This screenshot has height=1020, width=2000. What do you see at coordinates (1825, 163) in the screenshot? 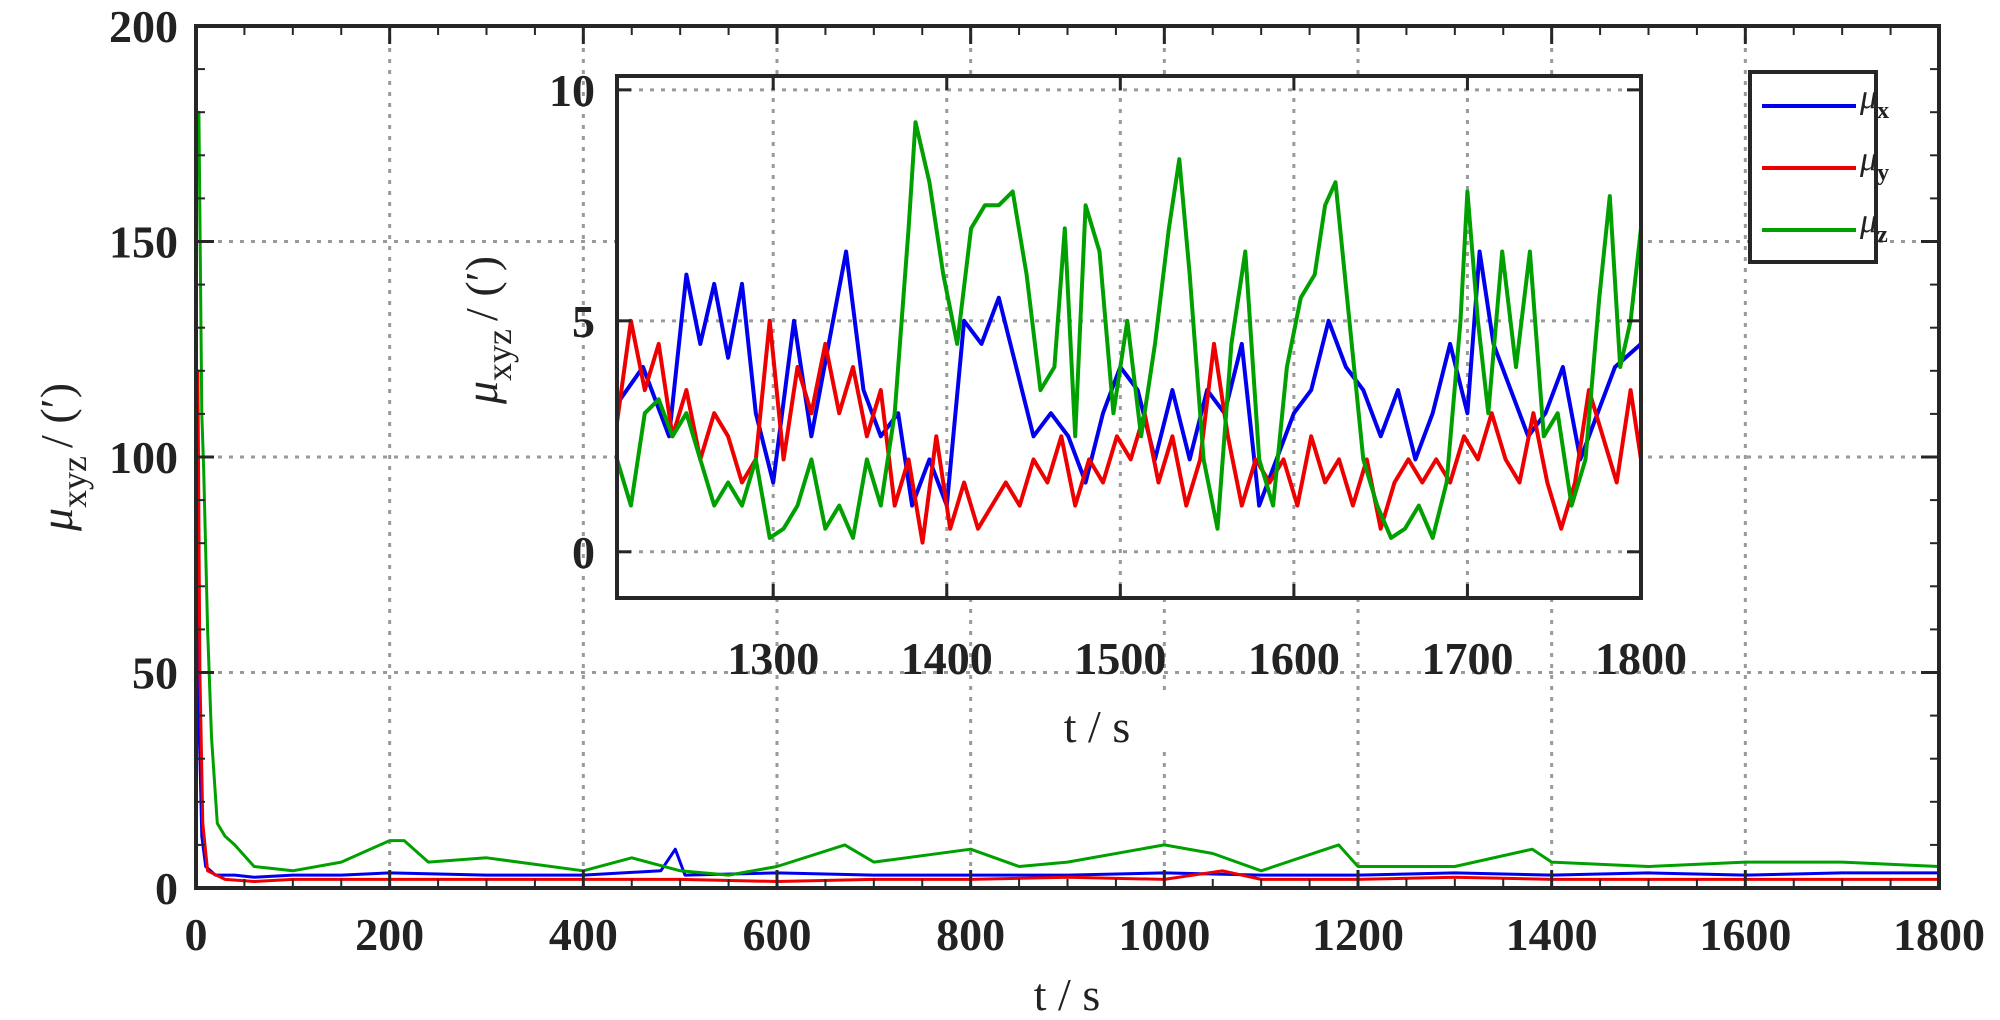
I see `legend-items: μx μy μz` at bounding box center [1825, 163].